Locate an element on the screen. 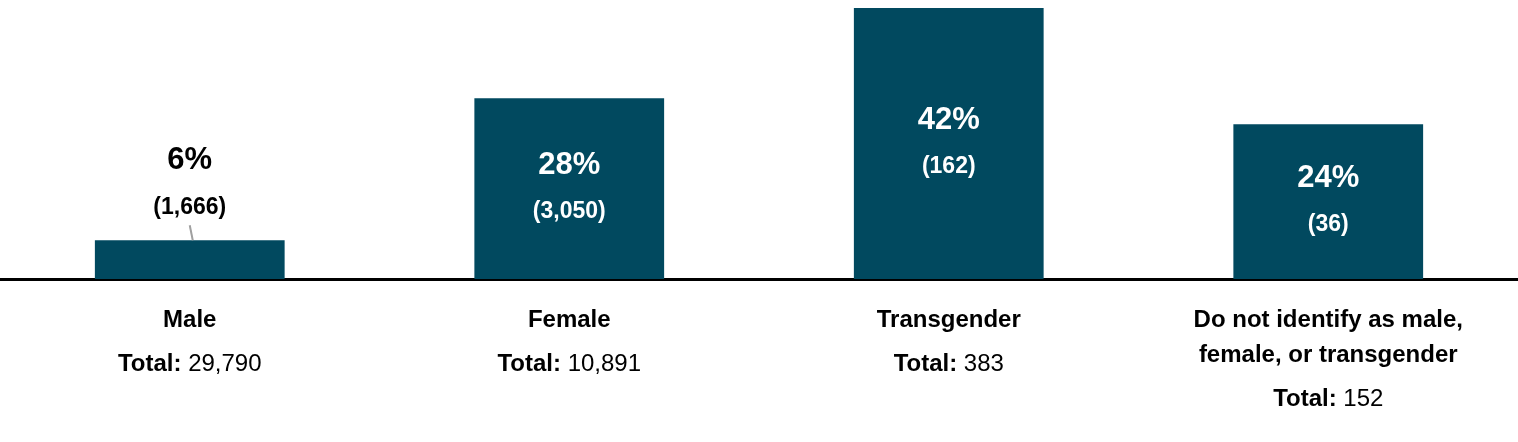  annotation: (162) is located at coordinates (948, 164).